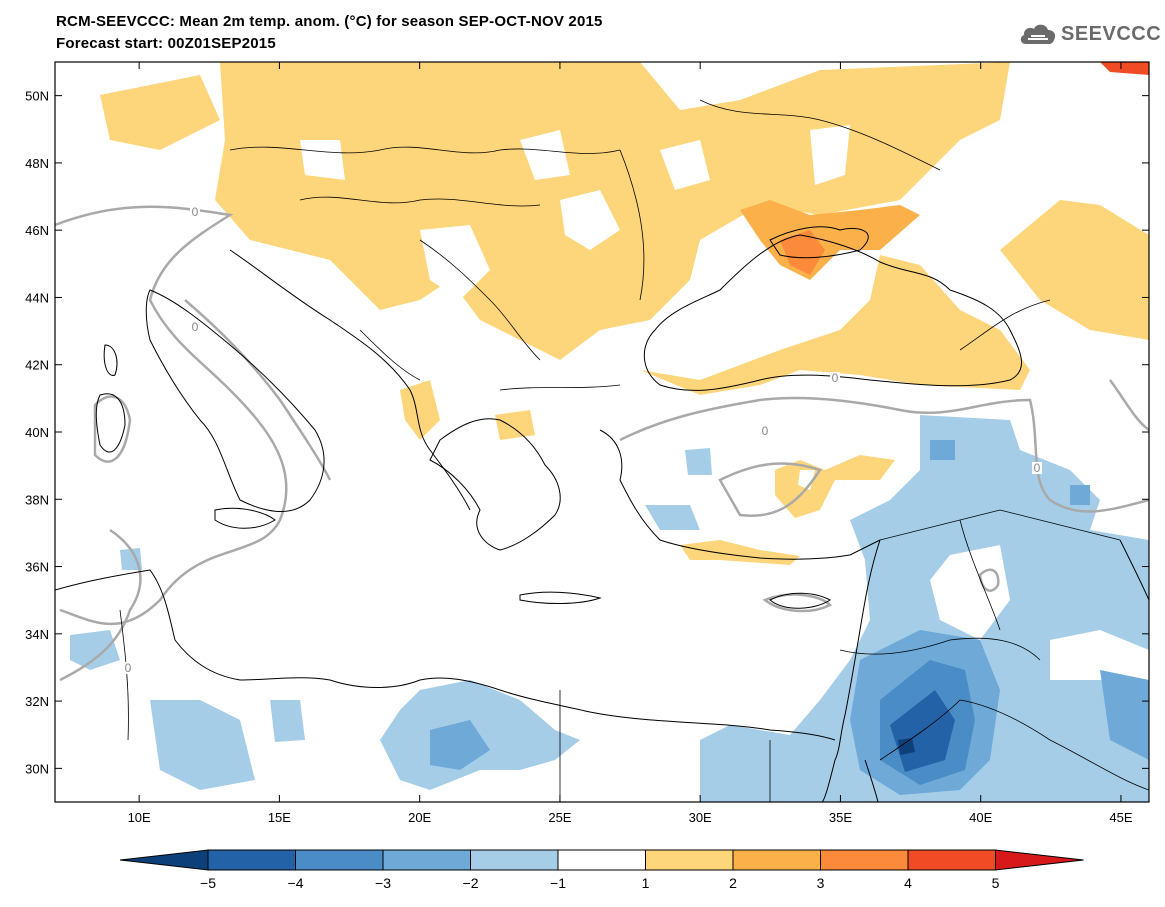 The image size is (1165, 907). Describe the element at coordinates (258, 390) in the screenshot. I see `contour-italy` at that location.